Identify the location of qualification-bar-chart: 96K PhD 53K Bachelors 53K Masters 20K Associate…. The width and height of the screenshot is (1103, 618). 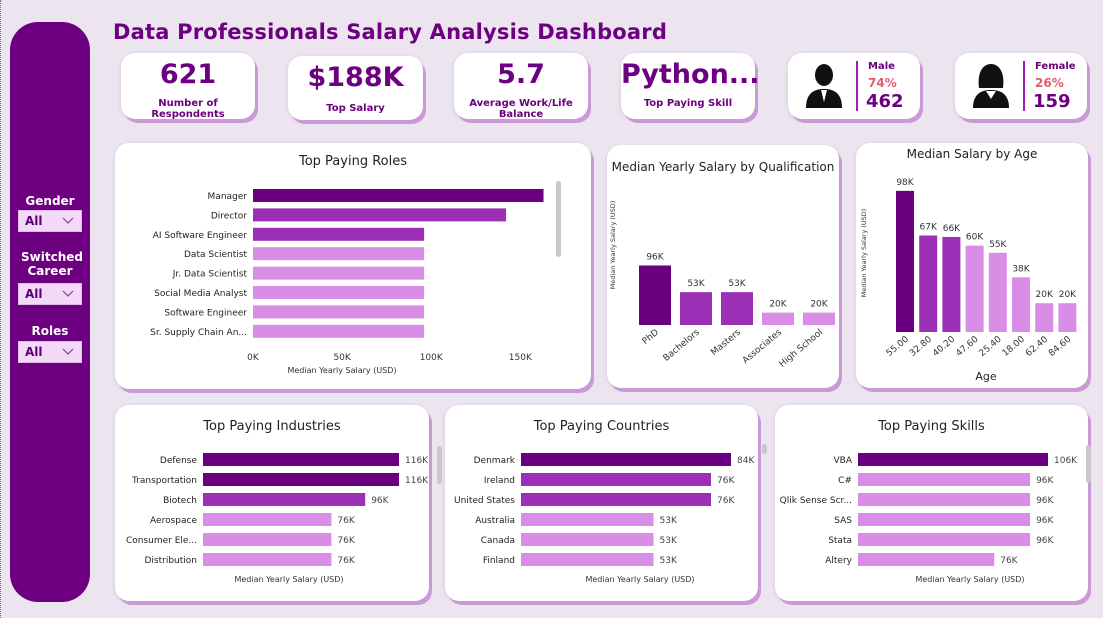
(722, 285).